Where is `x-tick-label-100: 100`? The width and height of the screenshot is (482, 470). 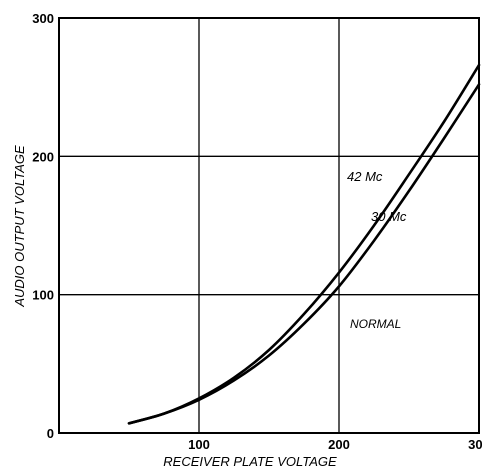 x-tick-label-100: 100 is located at coordinates (199, 444).